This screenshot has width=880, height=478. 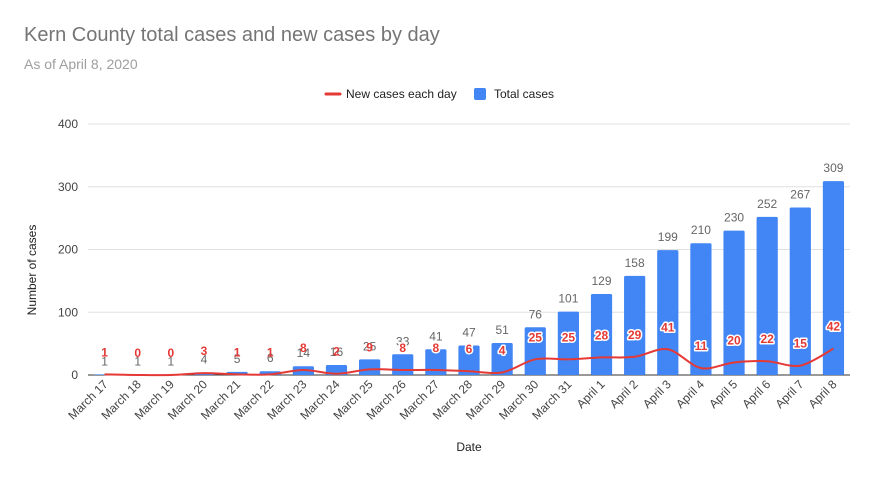 I want to click on x-tick-label: April 2, so click(x=624, y=394).